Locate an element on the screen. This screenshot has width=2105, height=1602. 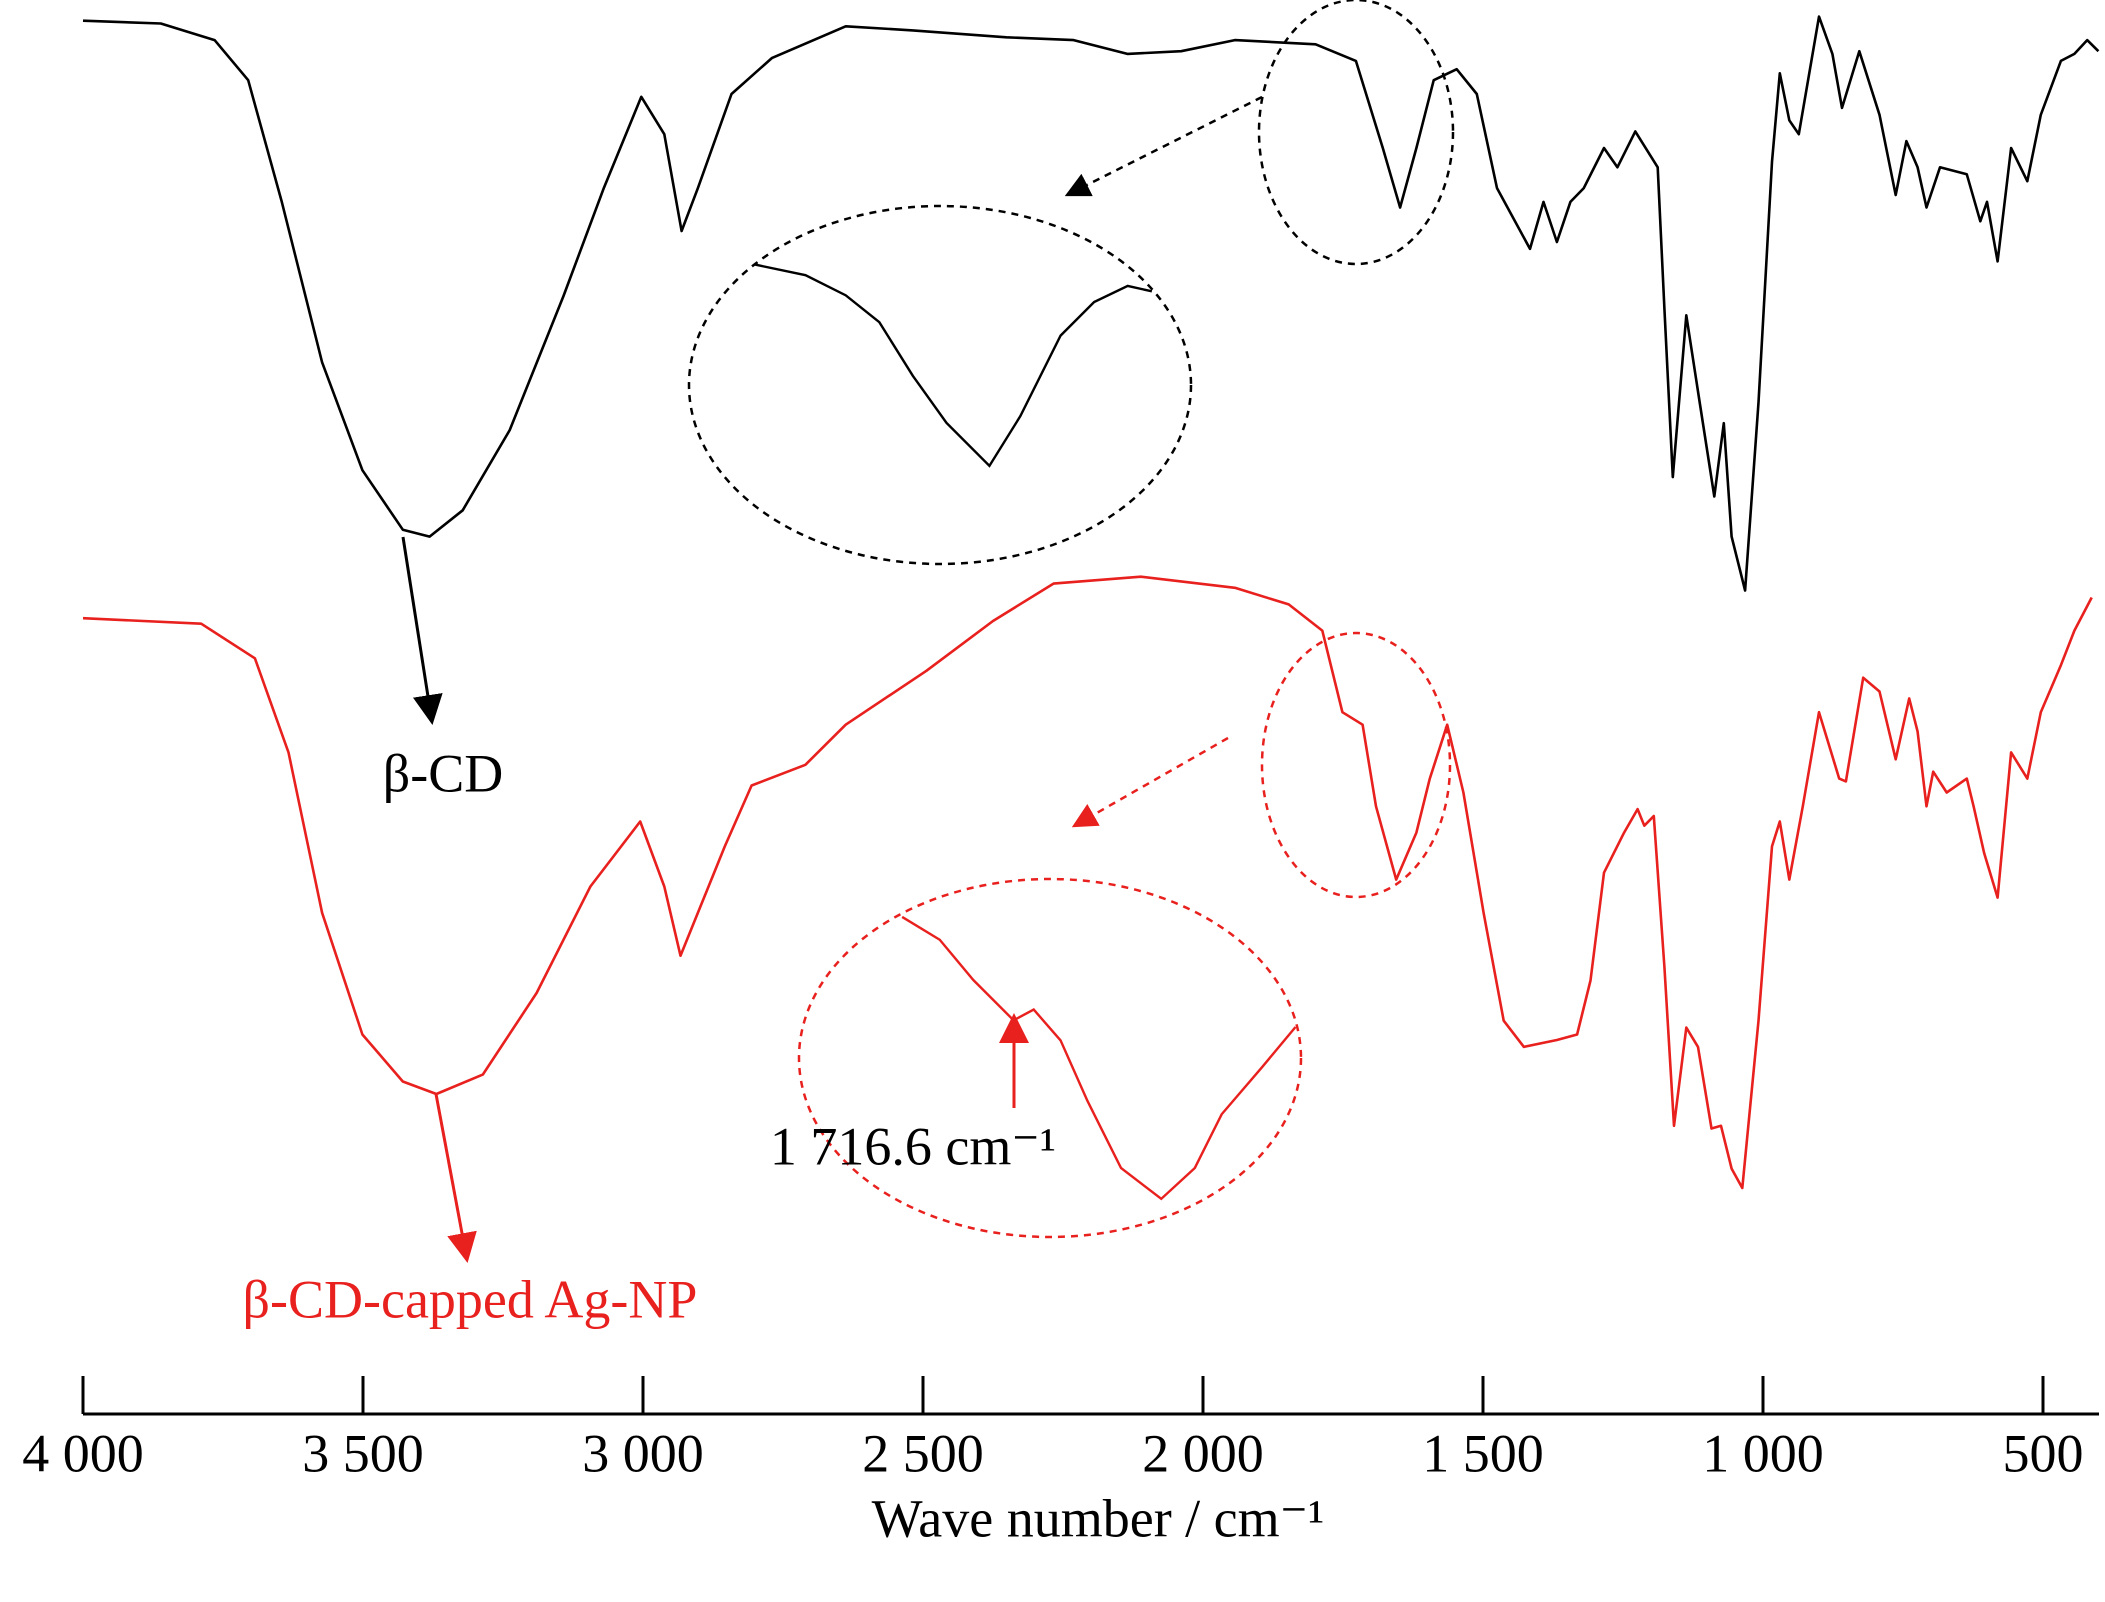
series-label: β-CD is located at coordinates (443, 773).